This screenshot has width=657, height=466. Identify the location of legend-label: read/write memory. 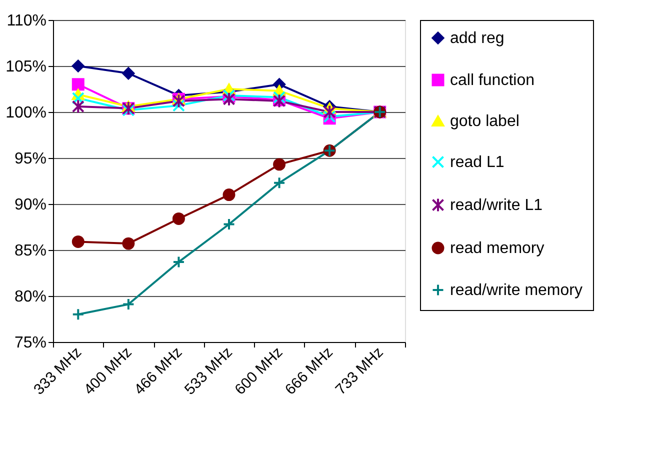
(516, 290).